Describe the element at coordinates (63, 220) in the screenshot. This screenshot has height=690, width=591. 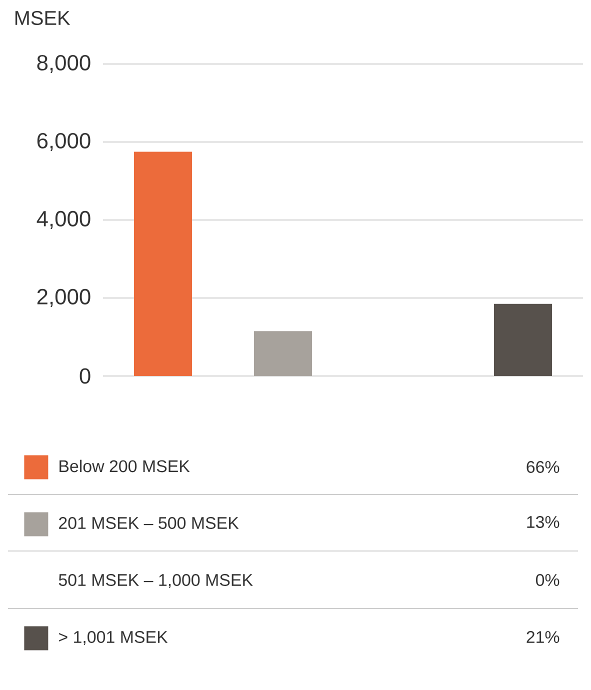
I see `y-tick-label: 4,000` at that location.